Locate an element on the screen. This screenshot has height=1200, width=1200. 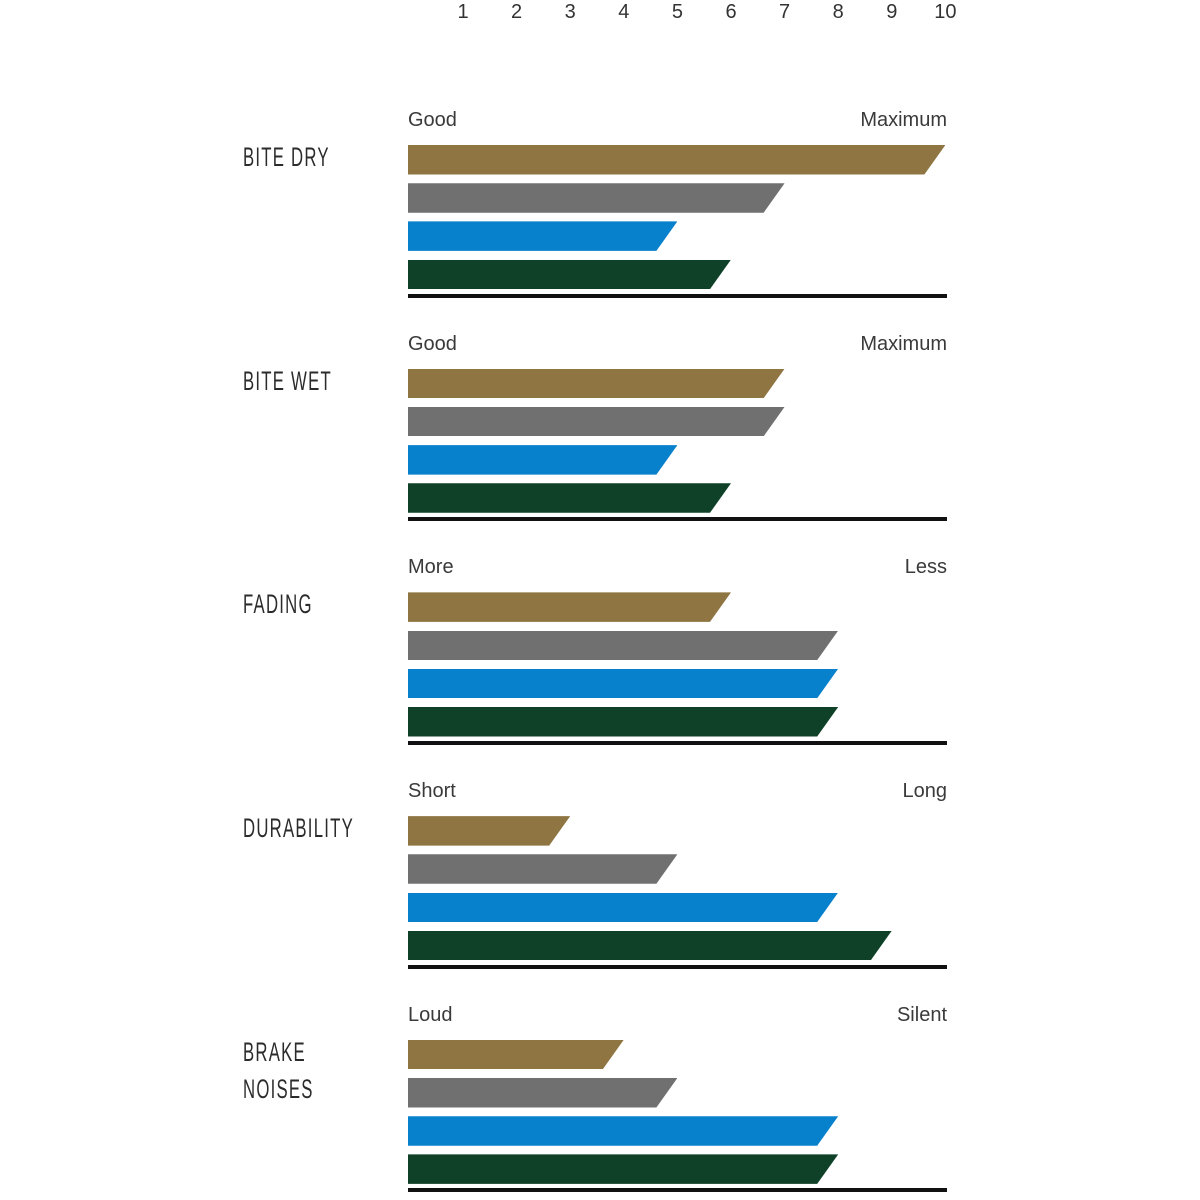
category-label: DURABILITY is located at coordinates (298, 828).